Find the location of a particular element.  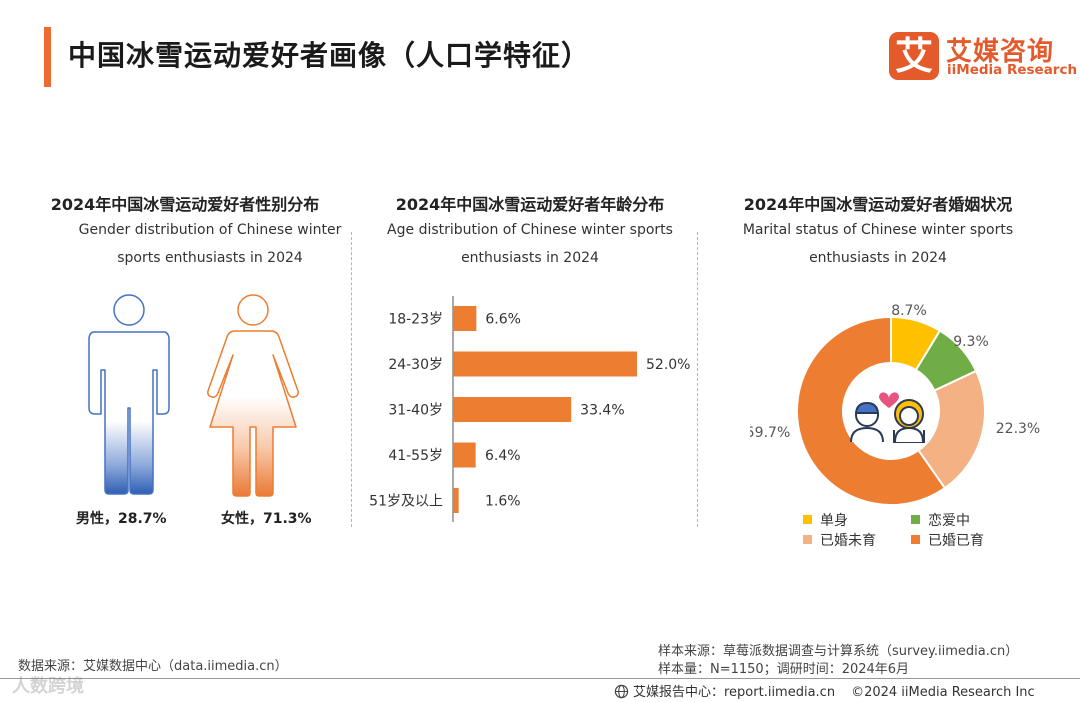

legend-item-married-no-kids: 已婚未育 is located at coordinates (839, 540).